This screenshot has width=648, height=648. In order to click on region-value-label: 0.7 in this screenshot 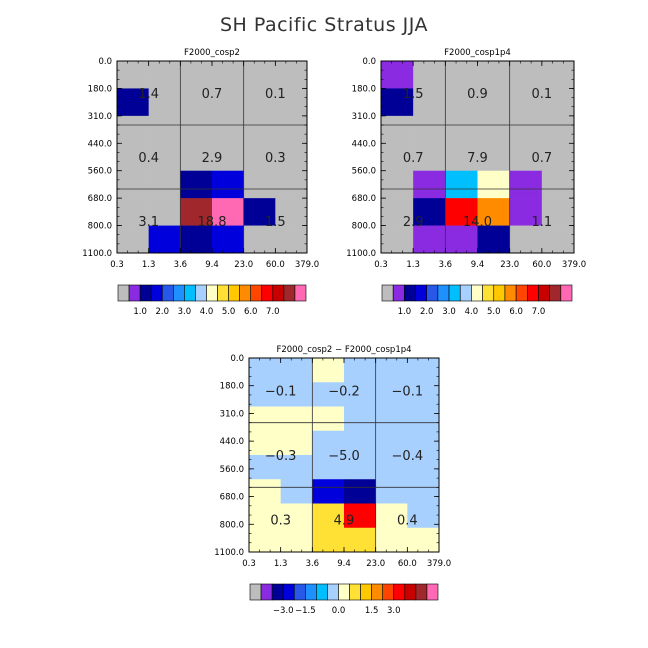, I will do `click(541, 158)`.